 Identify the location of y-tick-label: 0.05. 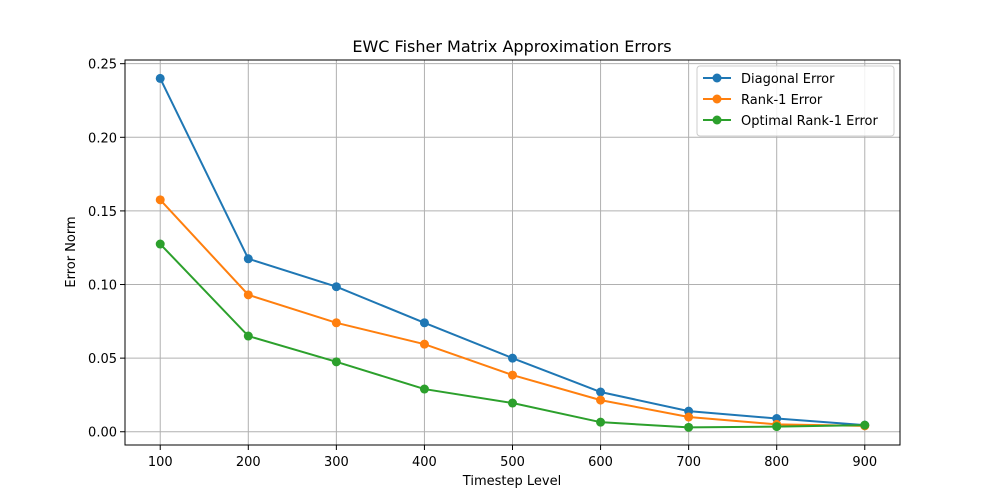
(102, 359).